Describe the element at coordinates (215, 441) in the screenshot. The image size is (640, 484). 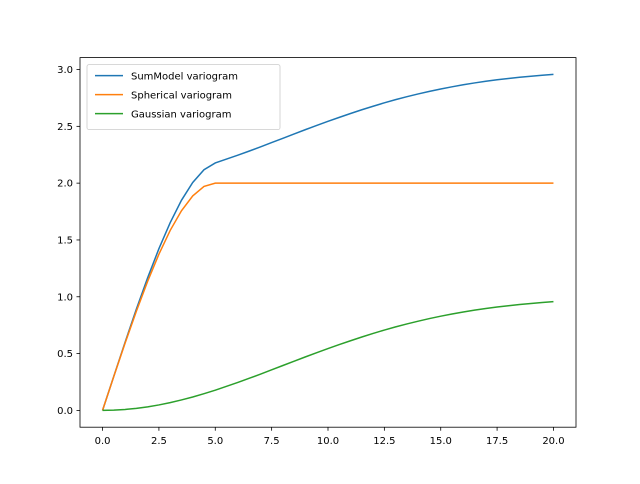
I see `x-tick-label: 5.0` at that location.